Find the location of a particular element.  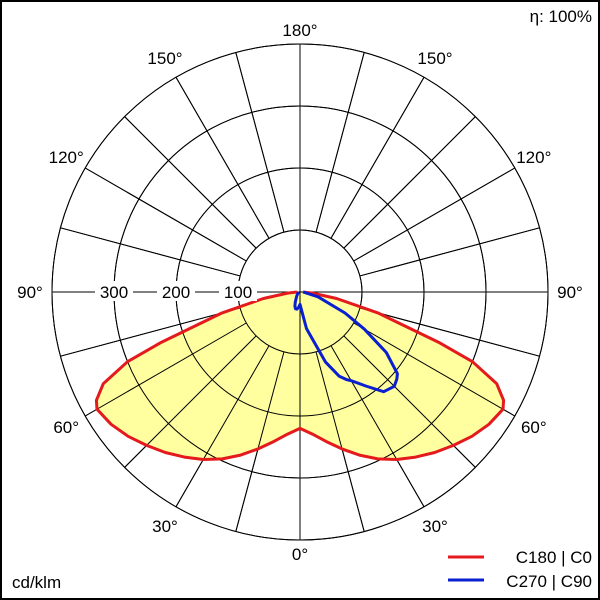

legend-label-c270-c90: C270 | C90 is located at coordinates (549, 581).